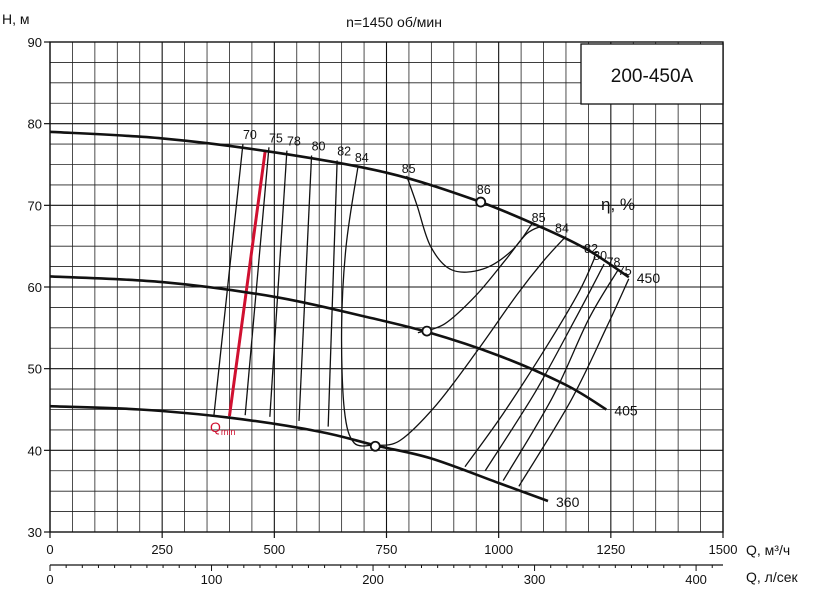  I want to click on chart-title: n=1450 об/мин, so click(394, 22).